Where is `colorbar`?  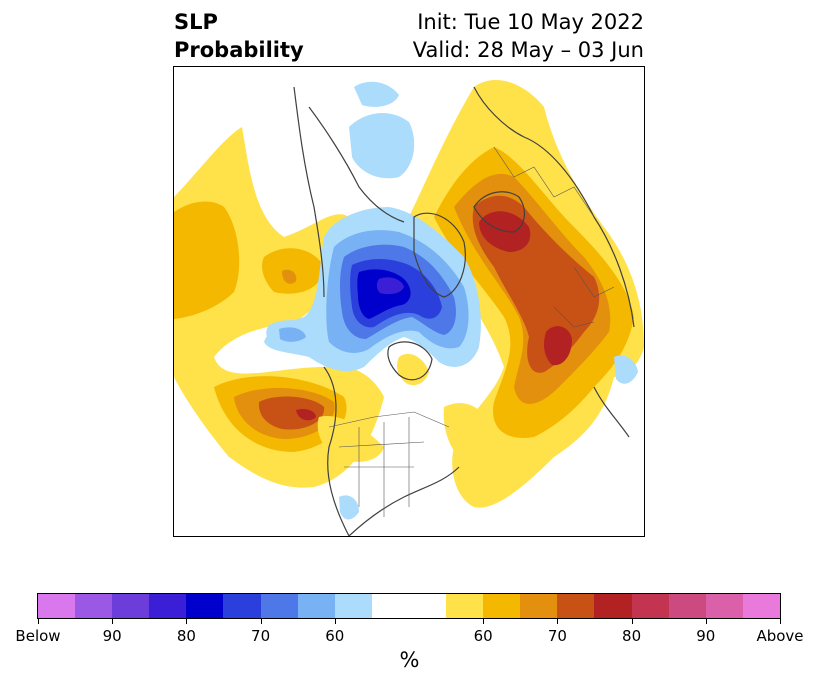
colorbar is located at coordinates (409, 606).